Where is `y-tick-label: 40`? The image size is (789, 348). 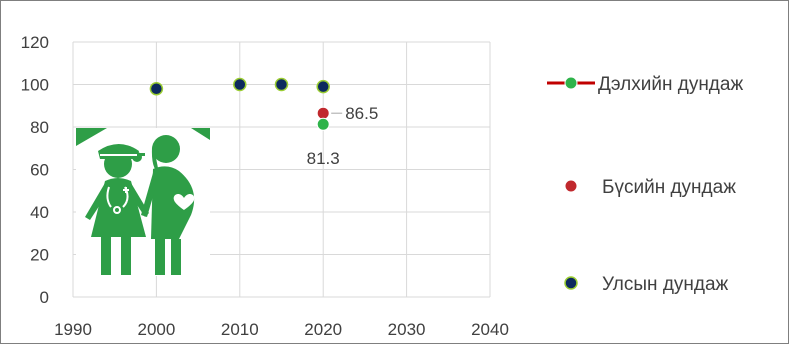
y-tick-label: 40 is located at coordinates (39, 212).